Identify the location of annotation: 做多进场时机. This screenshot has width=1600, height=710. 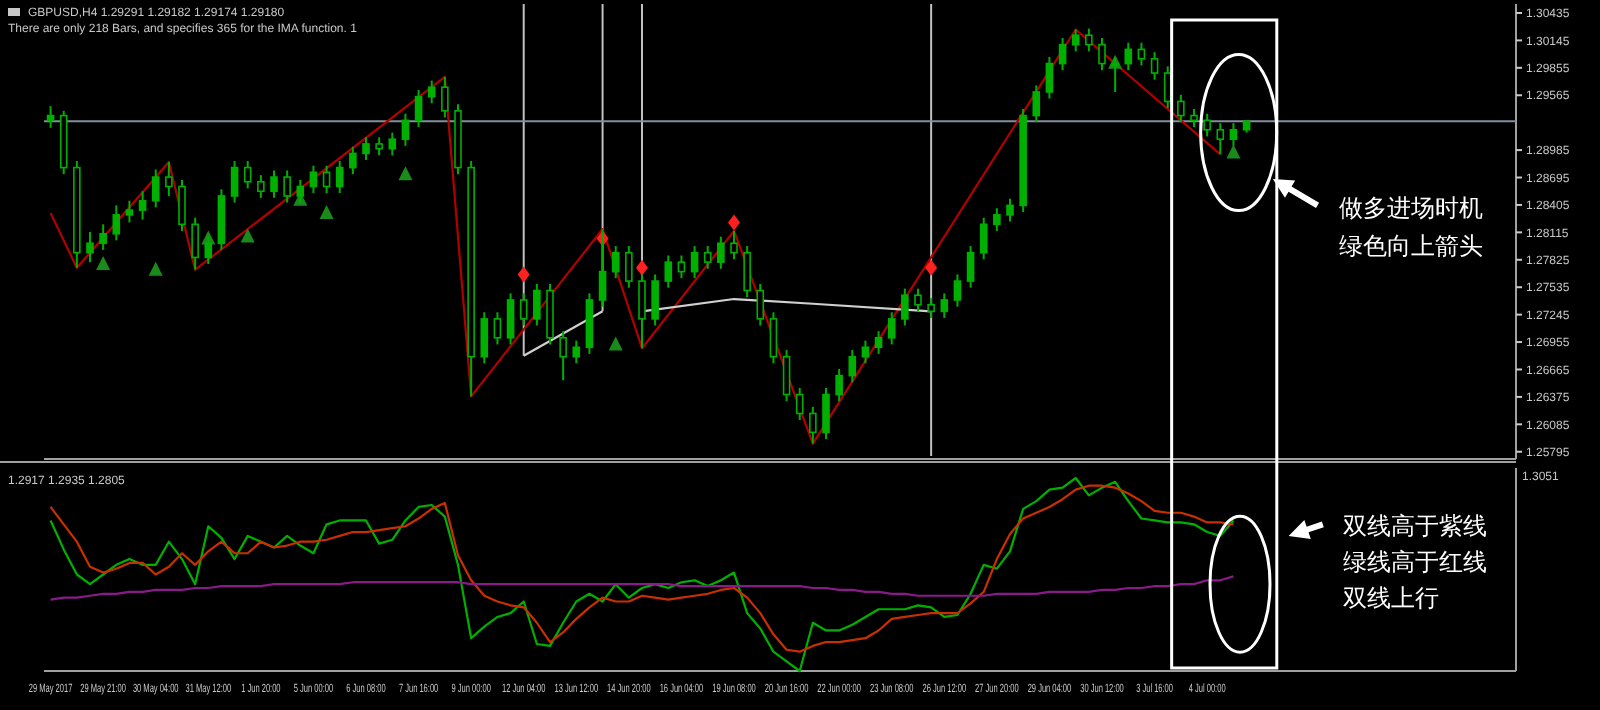
(1410, 207).